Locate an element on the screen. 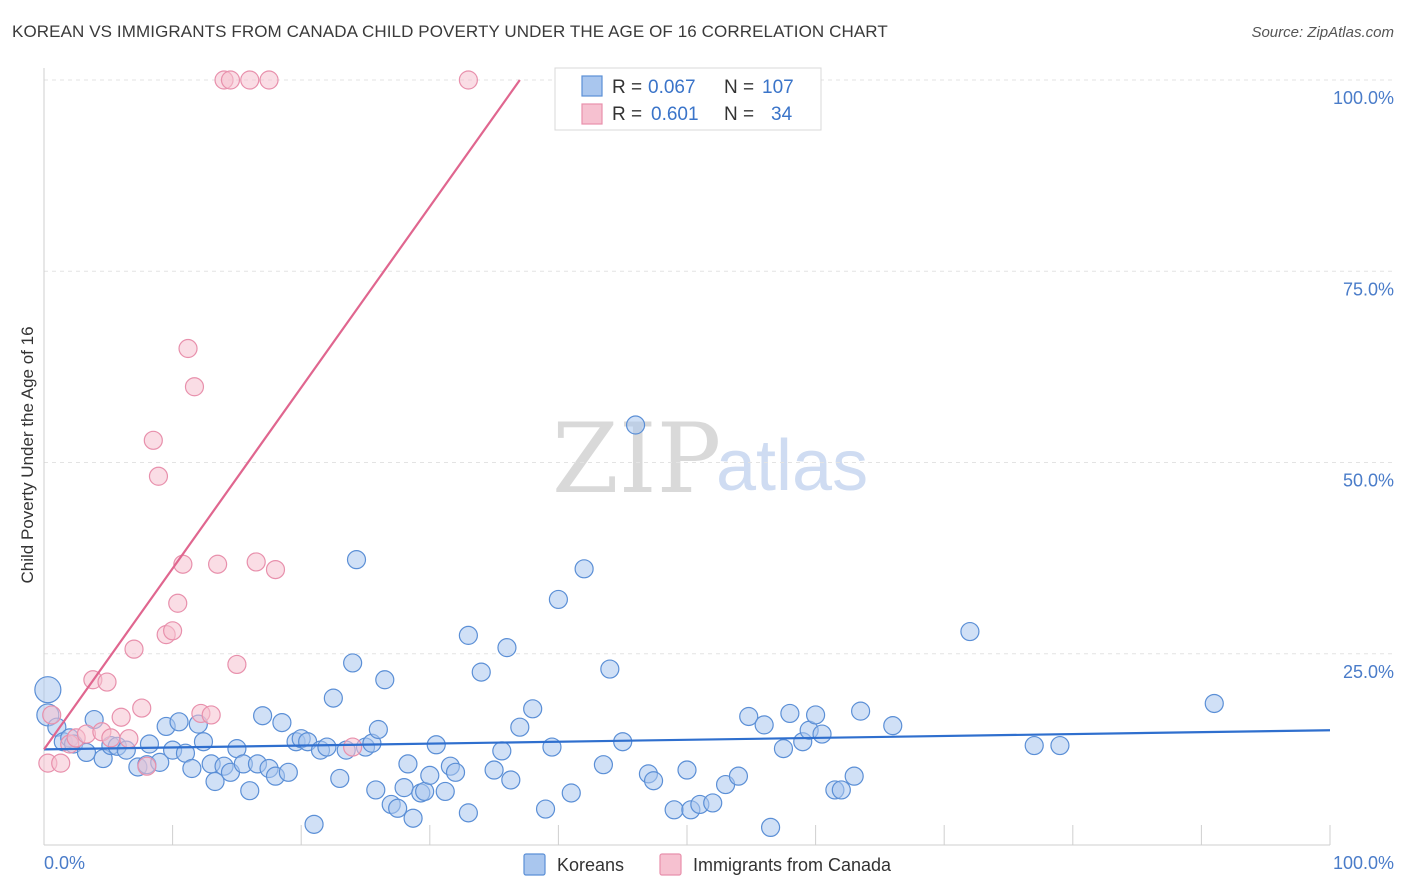 The width and height of the screenshot is (1406, 892). legend-r-value-canada: 0.601 is located at coordinates (675, 114).